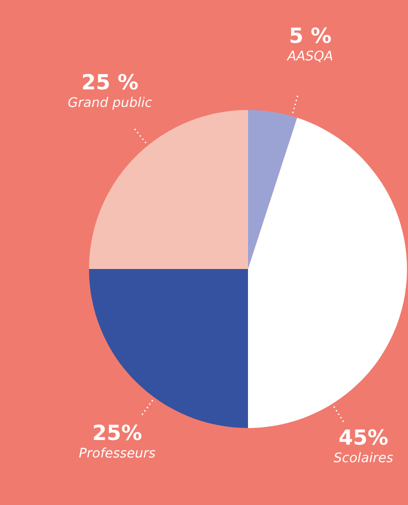 Image resolution: width=408 pixels, height=505 pixels. I want to click on slice-label: AASQA, so click(309, 56).